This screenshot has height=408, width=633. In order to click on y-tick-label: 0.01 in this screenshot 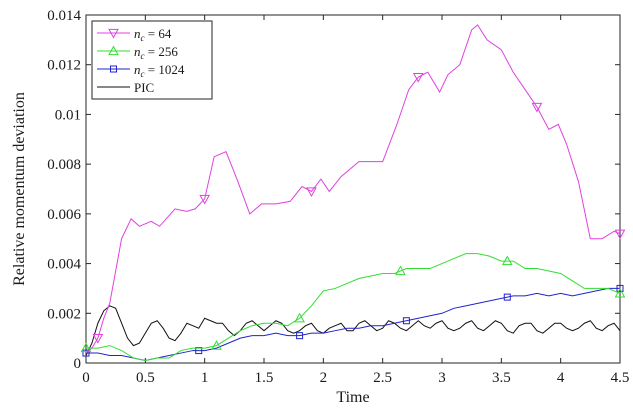, I will do `click(68, 115)`.